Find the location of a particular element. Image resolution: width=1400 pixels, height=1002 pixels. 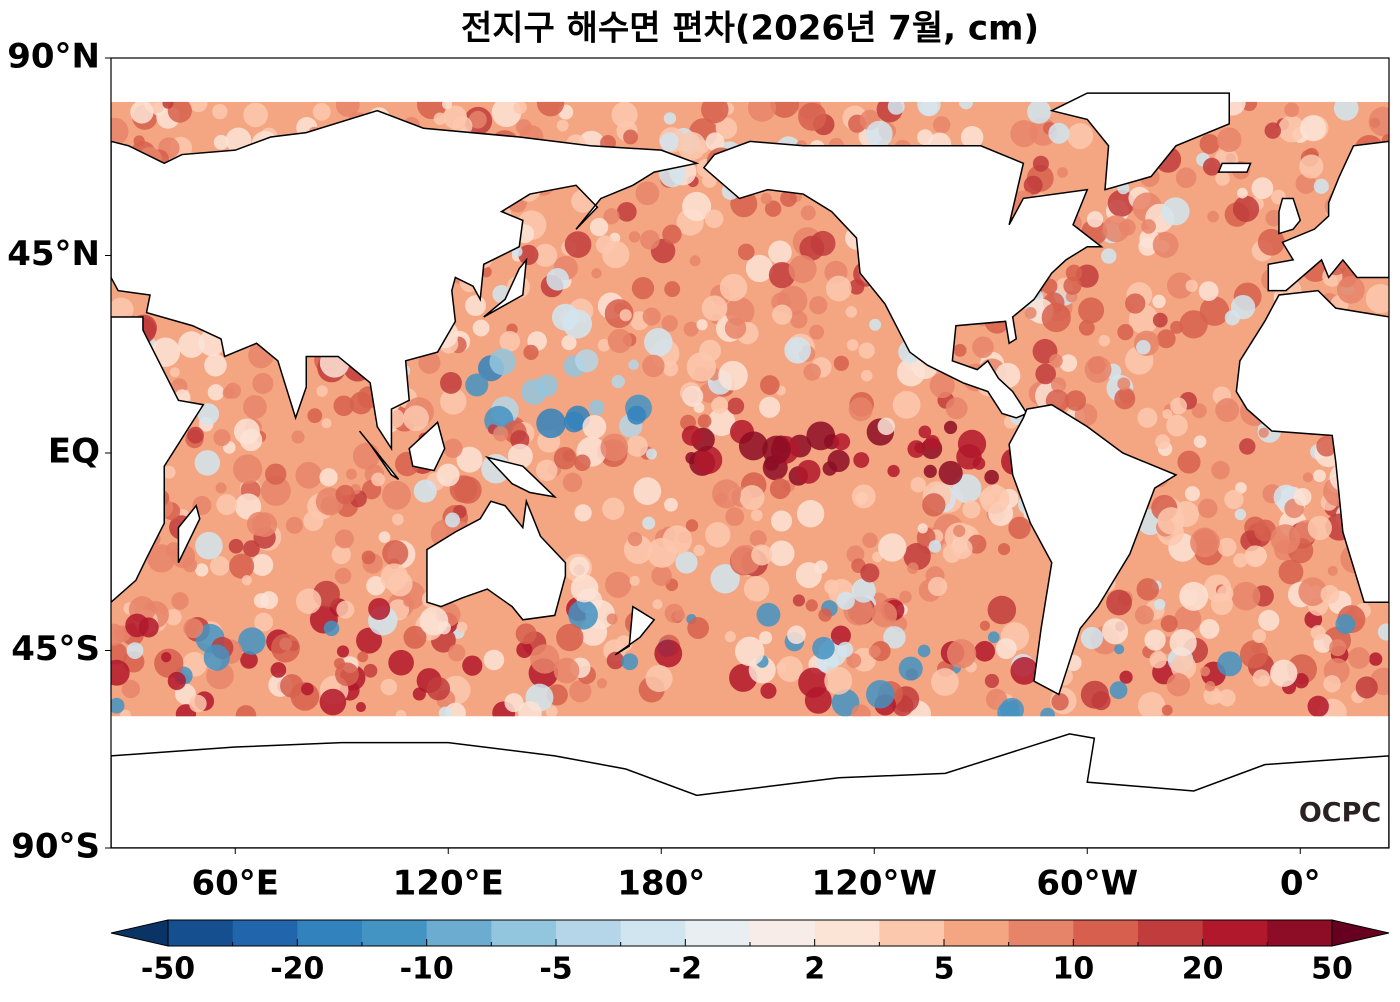

colorbar-label: 5 is located at coordinates (944, 969).